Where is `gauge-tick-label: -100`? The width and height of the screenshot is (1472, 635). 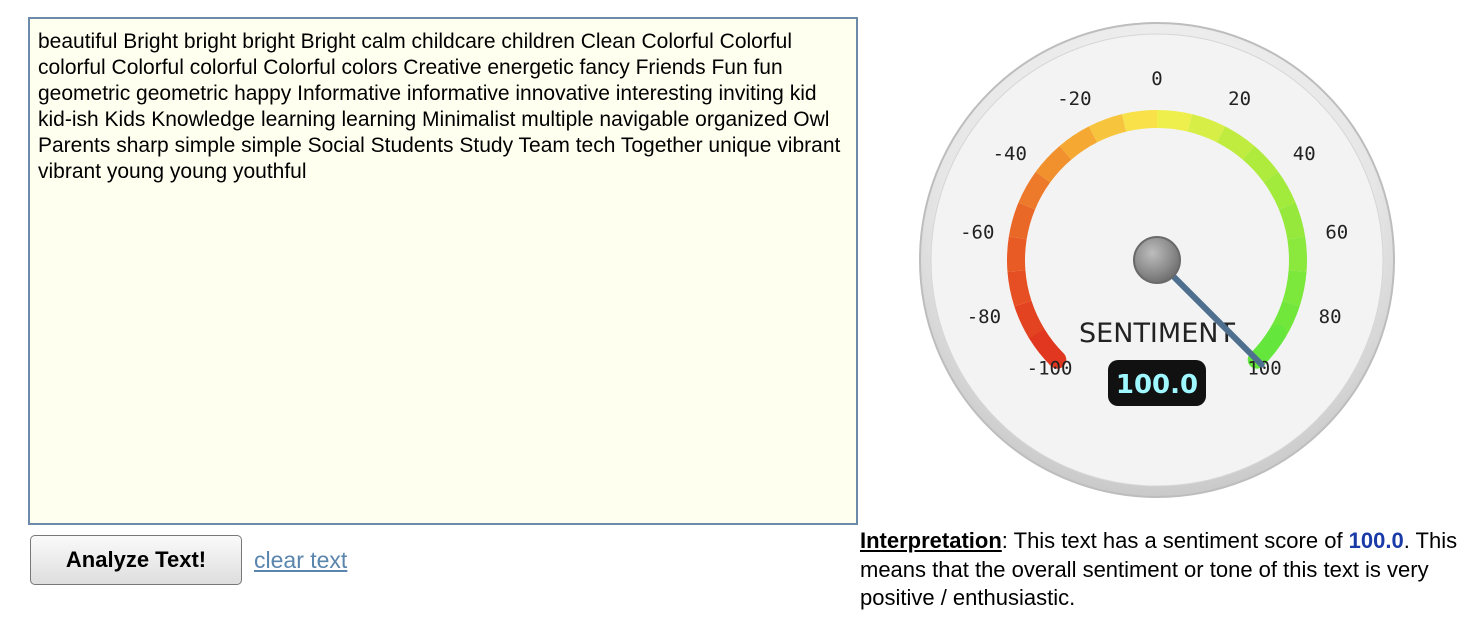
gauge-tick-label: -100 is located at coordinates (1050, 368).